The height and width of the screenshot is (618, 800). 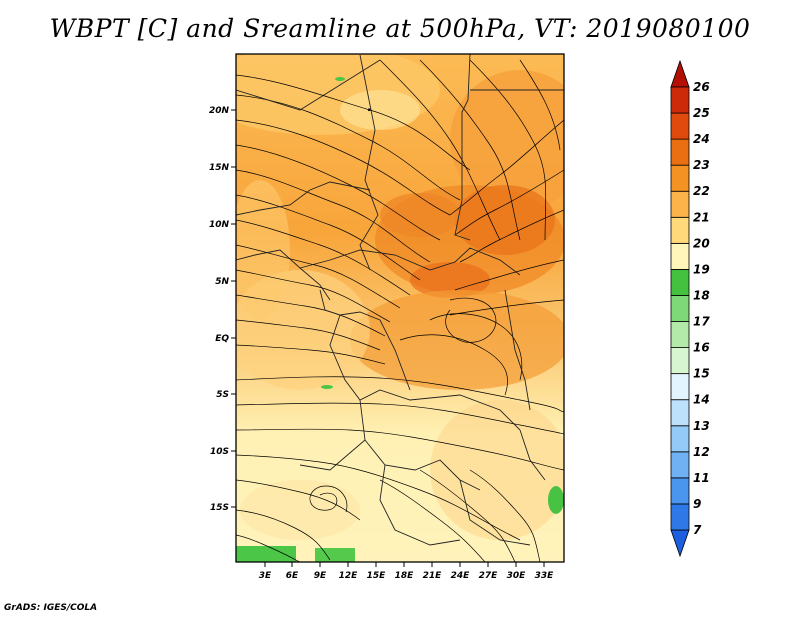 What do you see at coordinates (265, 576) in the screenshot?
I see `svg-text: 3E` at bounding box center [265, 576].